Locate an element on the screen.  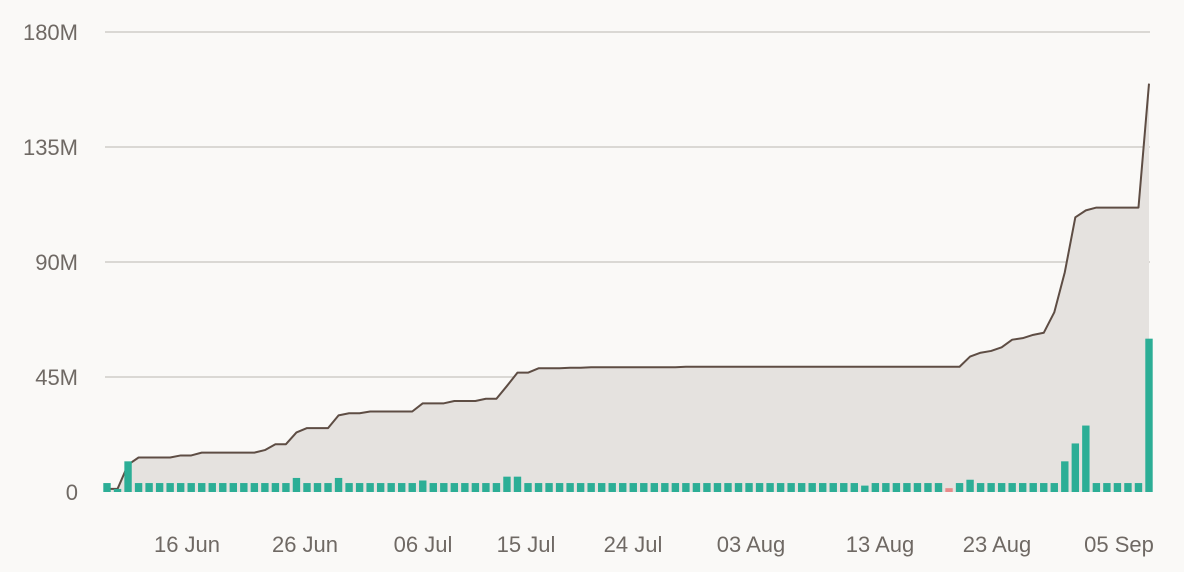
x-tick-label: 16 Jun is located at coordinates (187, 544).